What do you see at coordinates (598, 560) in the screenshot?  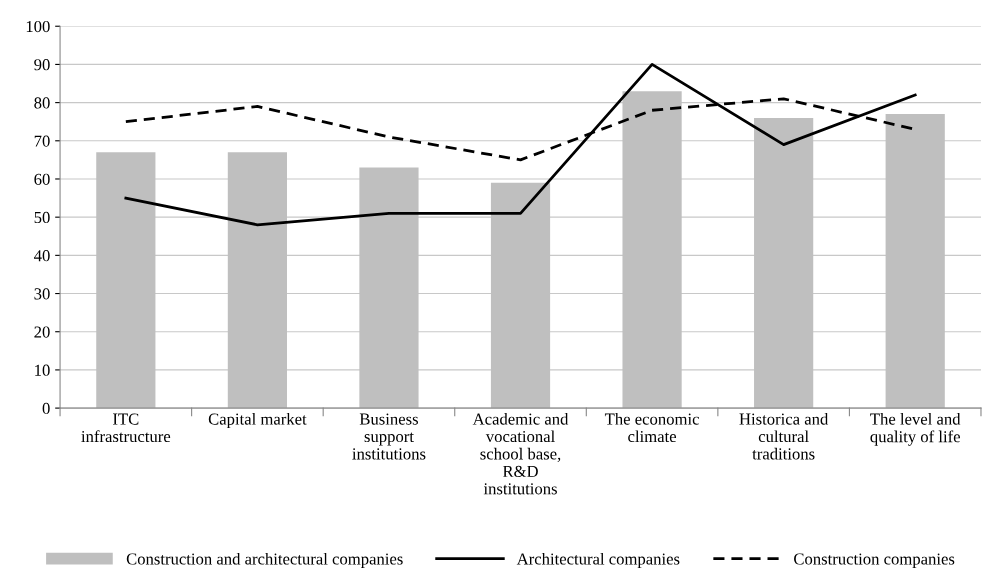 I see `legend-label: Architectural companies` at bounding box center [598, 560].